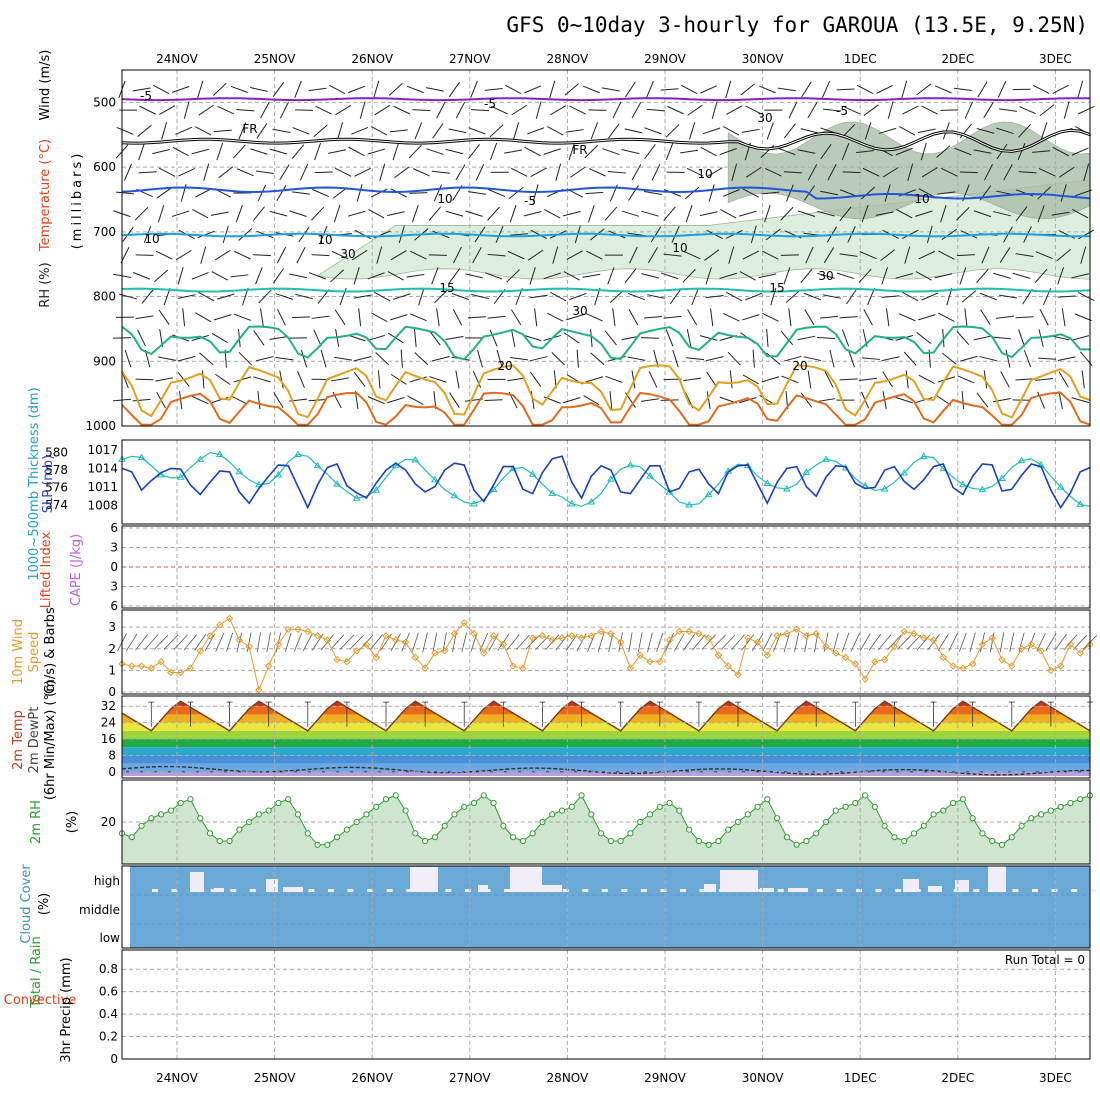 This screenshot has height=1100, width=1100. What do you see at coordinates (606, 820) in the screenshot?
I see `rh-line` at bounding box center [606, 820].